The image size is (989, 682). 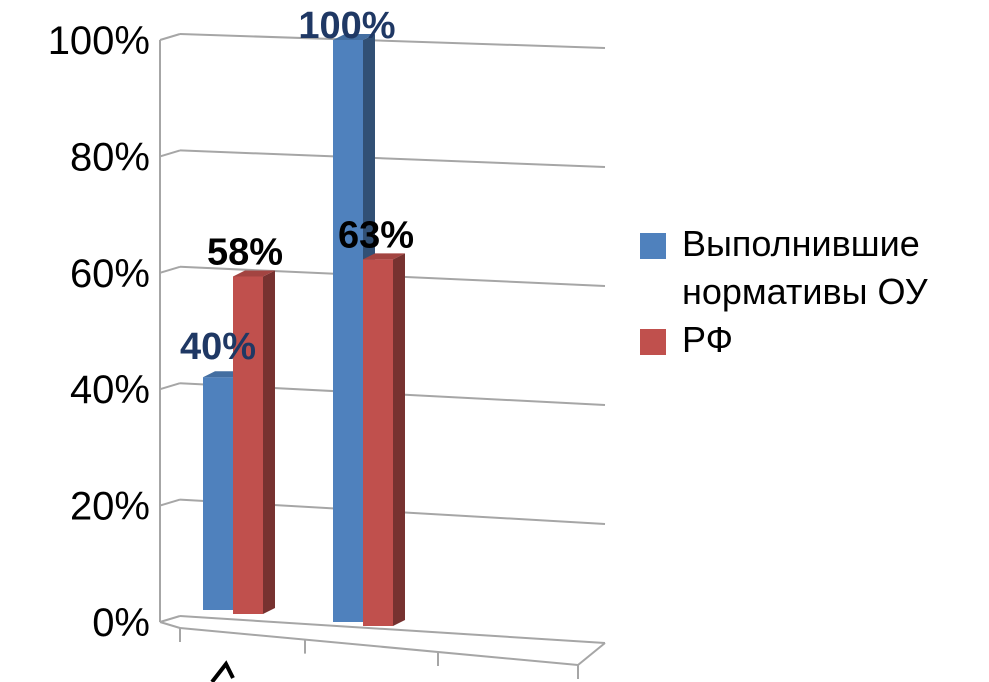 I want to click on floor-edge-right, so click(x=591, y=654).